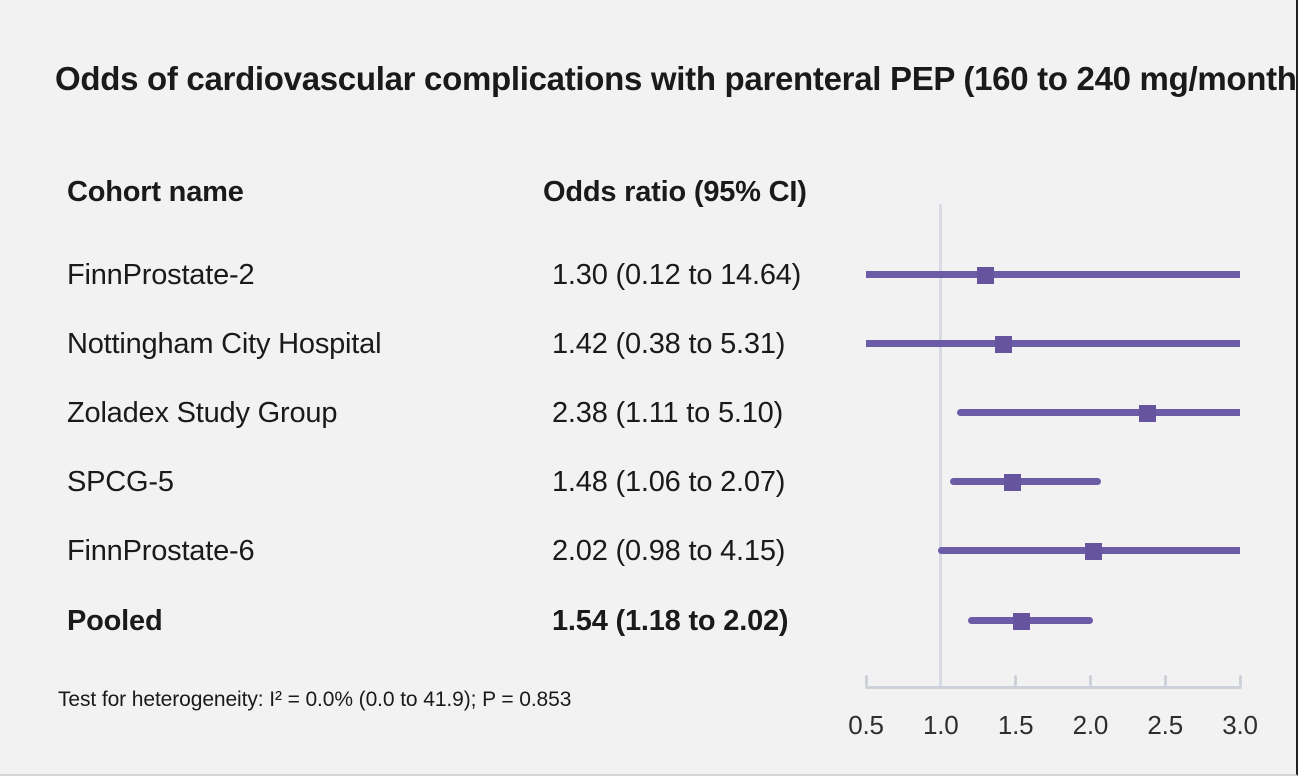 The height and width of the screenshot is (776, 1298). Describe the element at coordinates (866, 725) in the screenshot. I see `x-axis-tick-label: 0.5` at that location.